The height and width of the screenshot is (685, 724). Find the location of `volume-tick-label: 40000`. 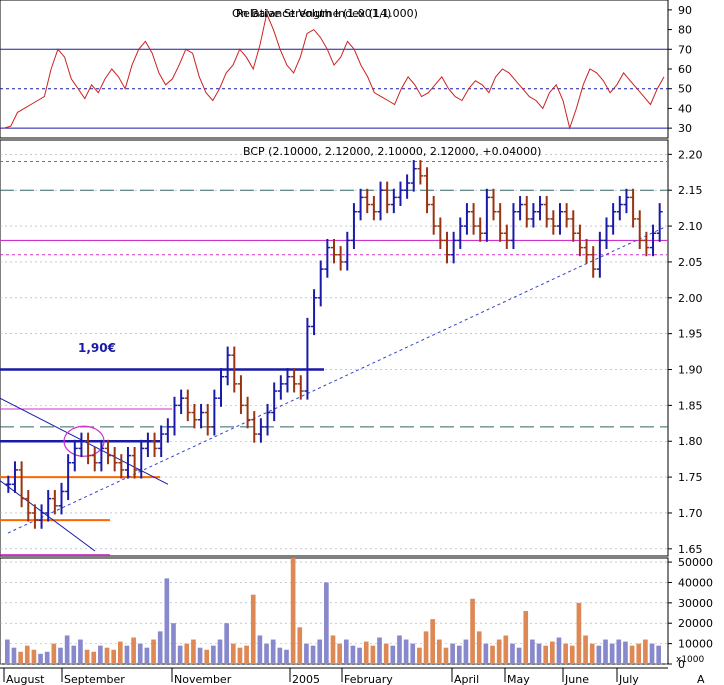

volume-tick-label: 40000 is located at coordinates (695, 582).